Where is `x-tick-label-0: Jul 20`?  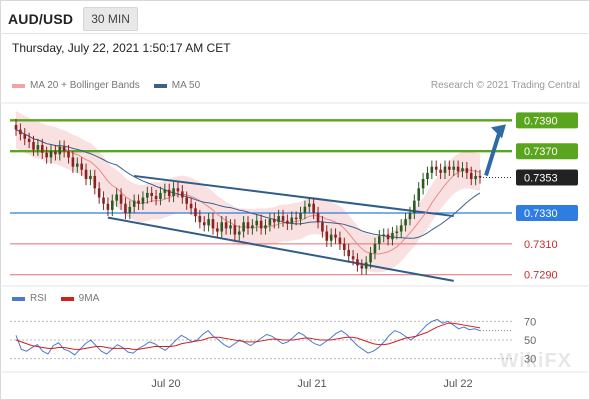 x-tick-label-0: Jul 20 is located at coordinates (165, 384).